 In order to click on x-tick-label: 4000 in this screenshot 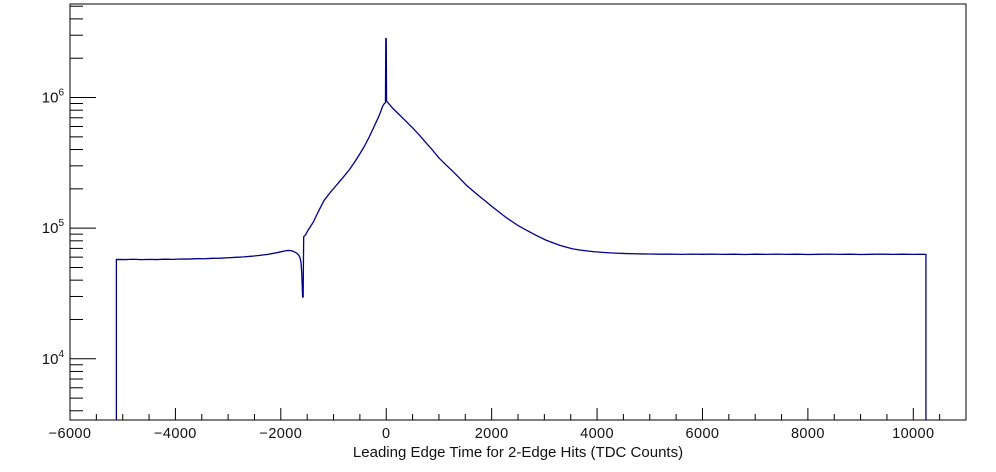, I will do `click(597, 434)`.